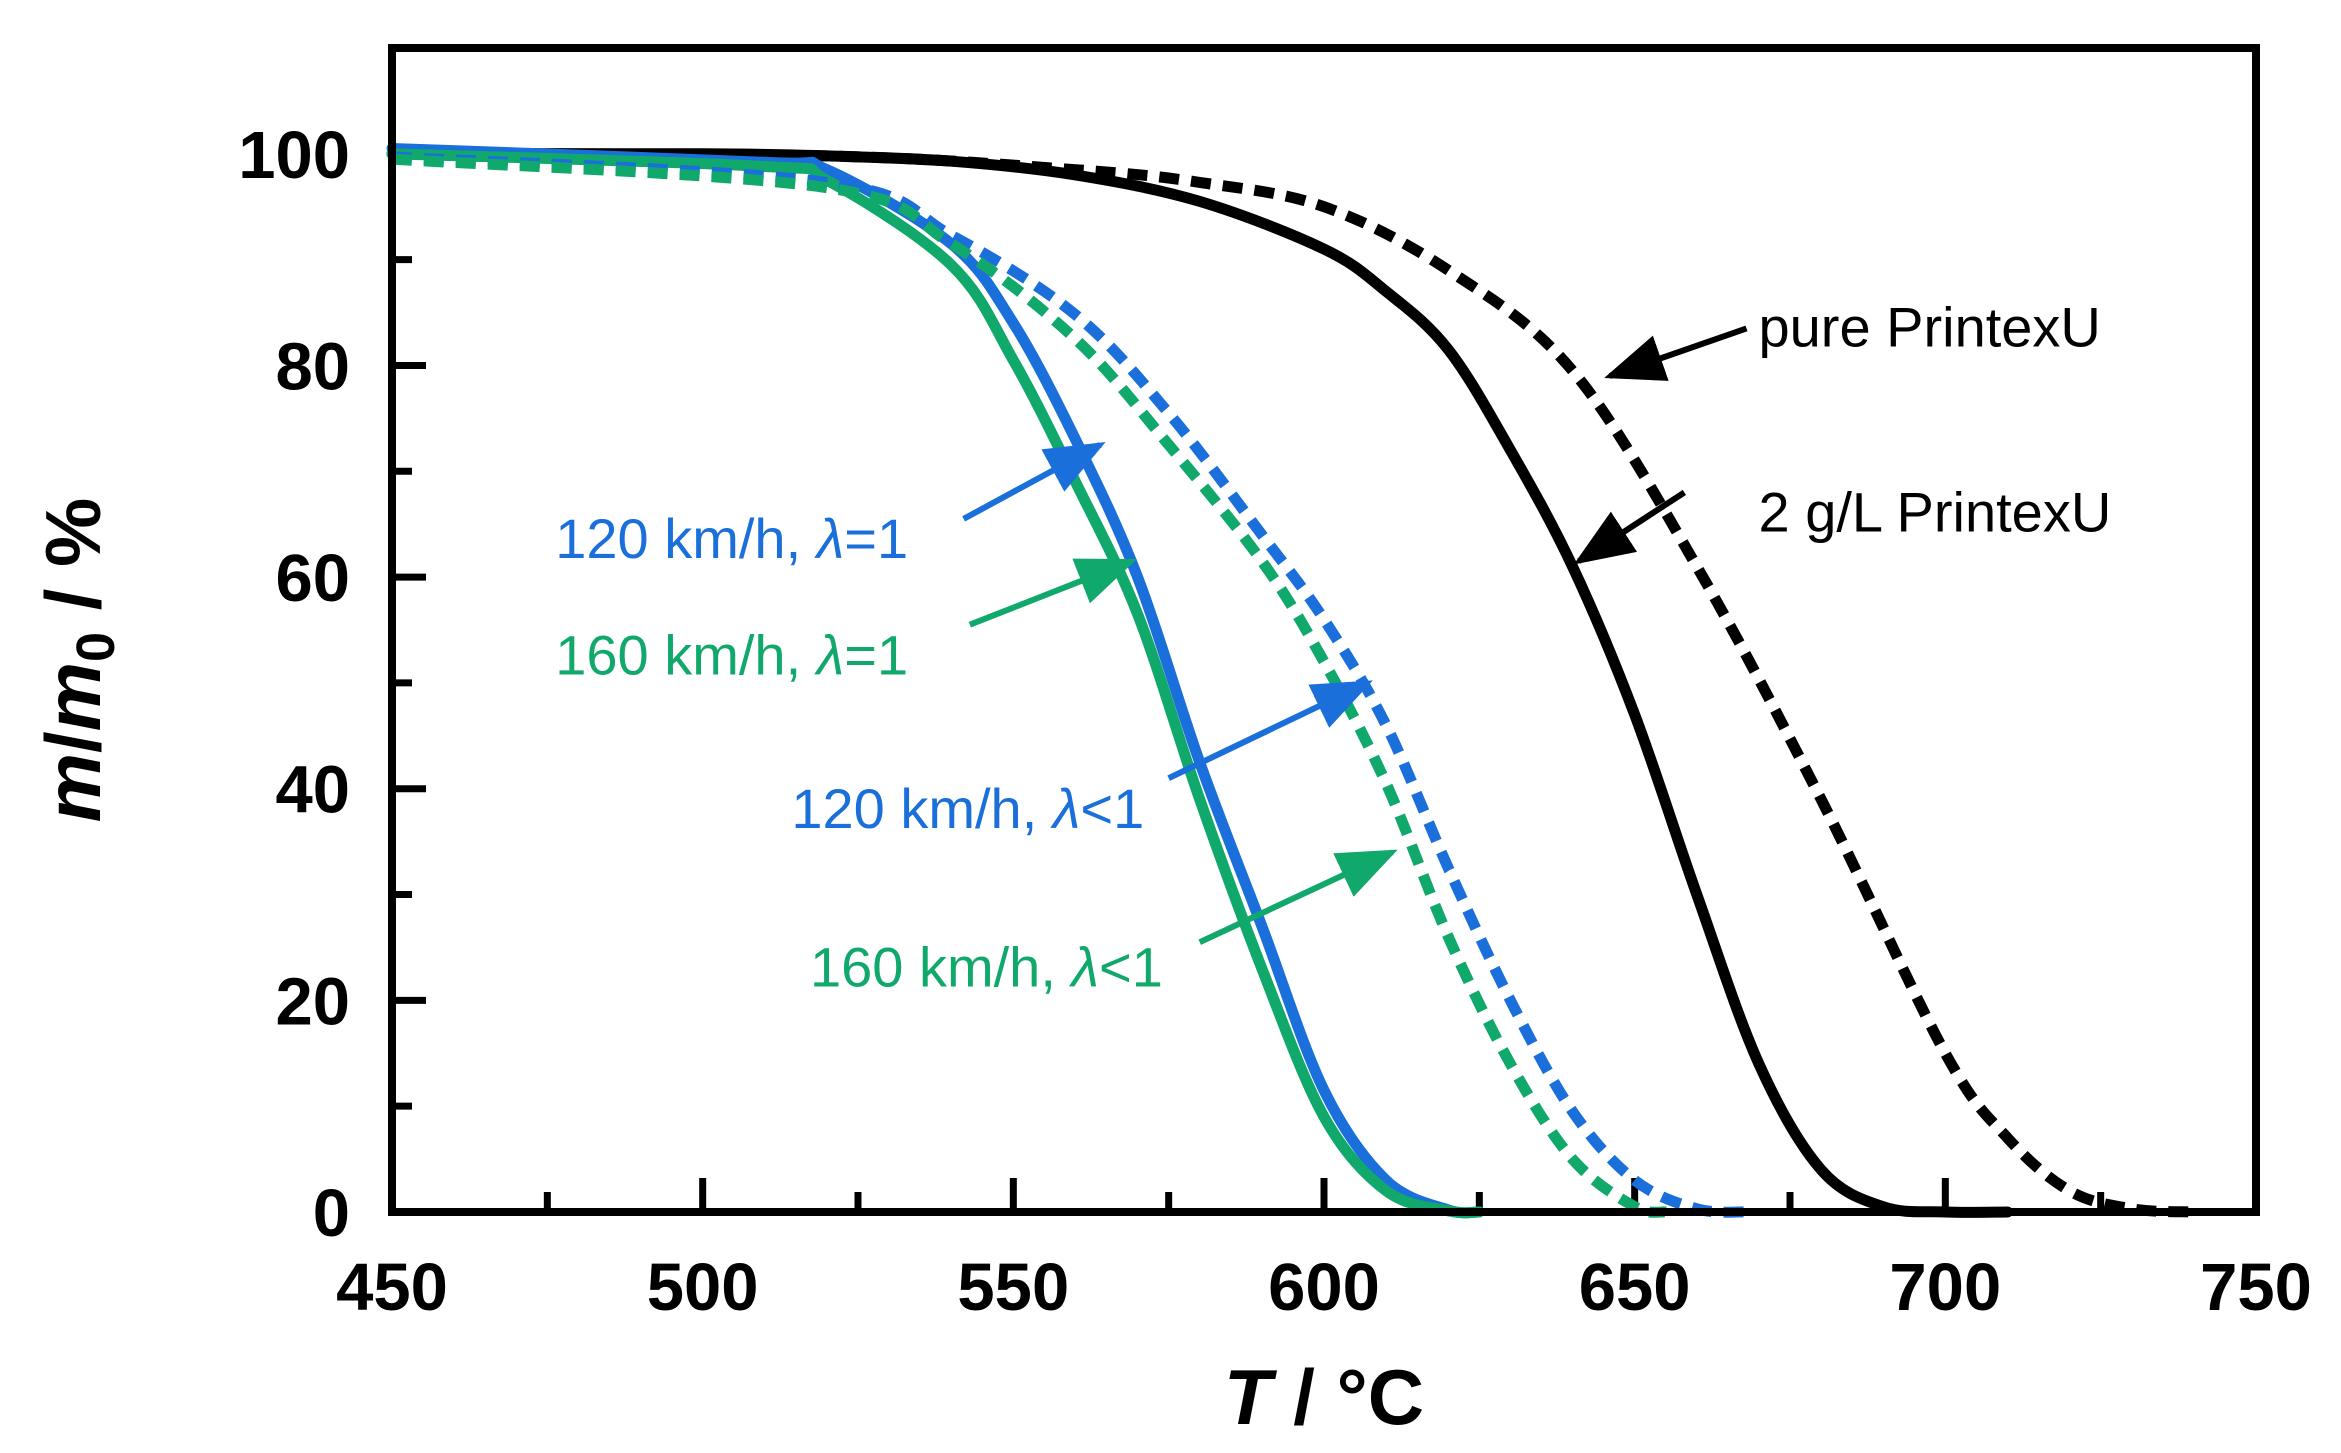  Describe the element at coordinates (1251, 1397) in the screenshot. I see `x-axis-variable: T` at that location.